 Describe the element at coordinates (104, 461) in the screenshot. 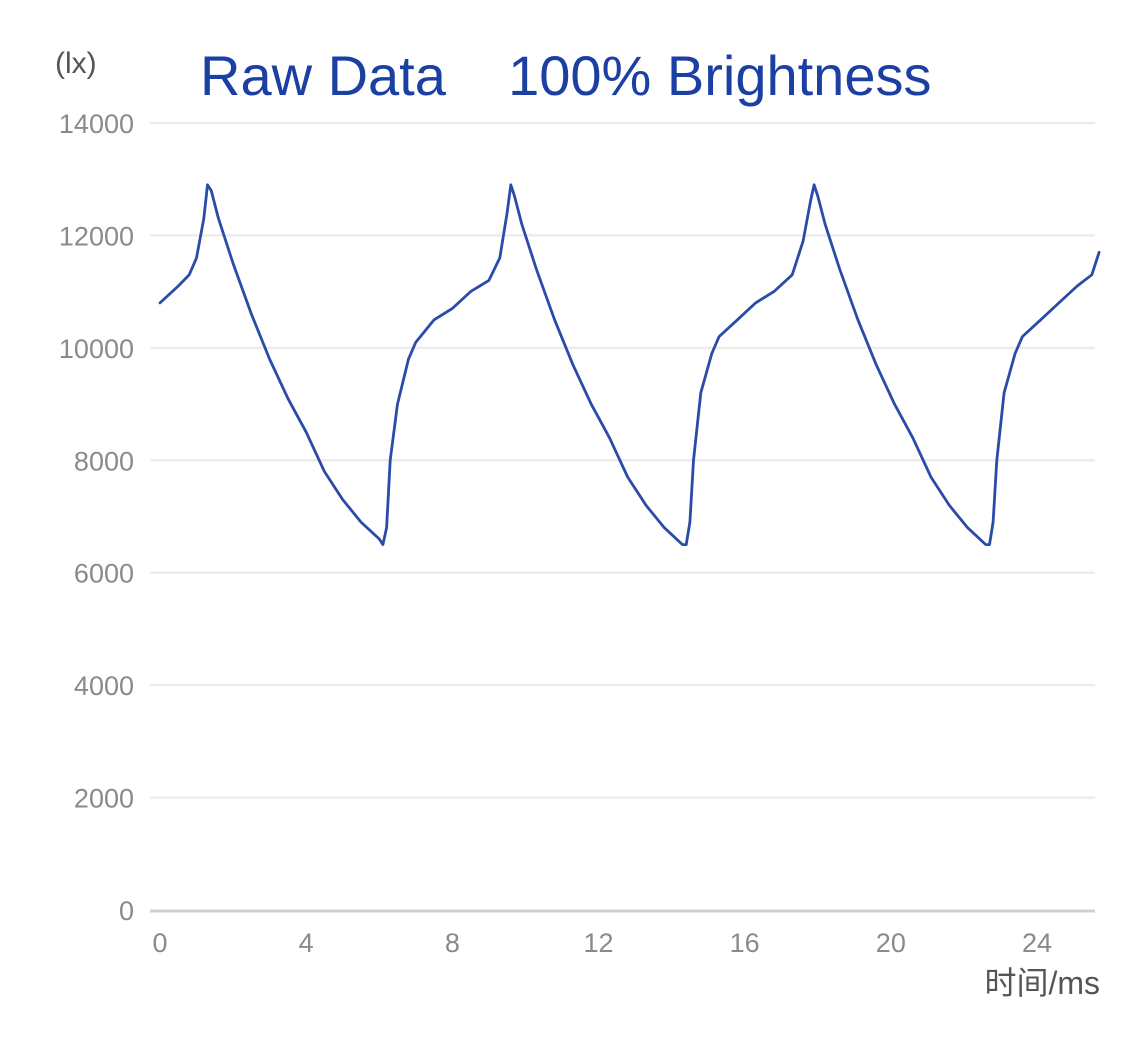

I see `y-tick-label: 8000` at that location.